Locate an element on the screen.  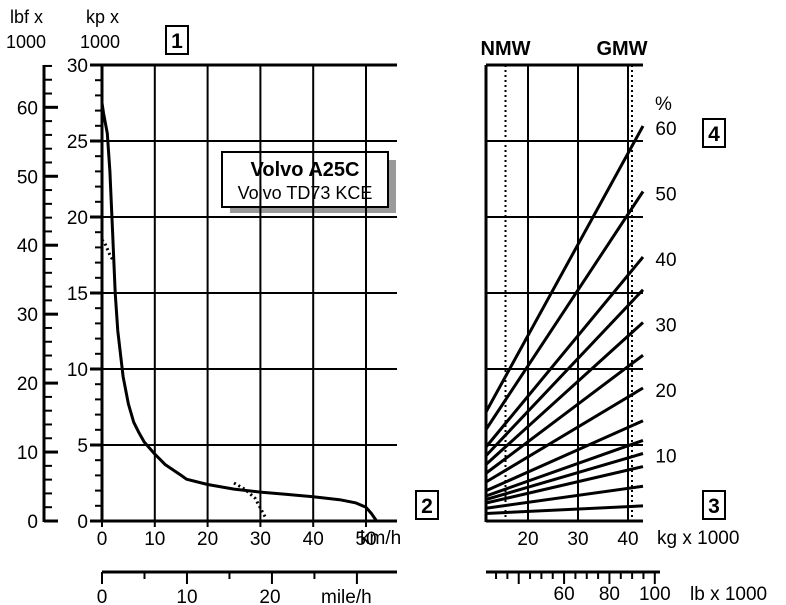
model-title-box: Volvo A25C Volvo TD73 KCE is located at coordinates (308, 182).